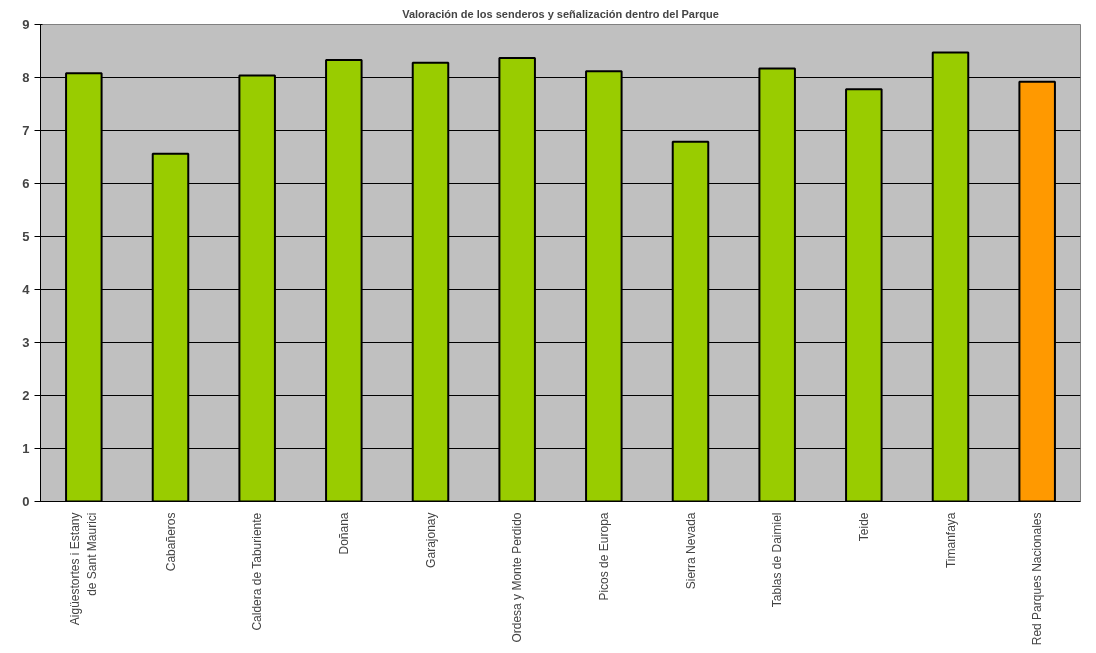 This screenshot has height=653, width=1096. Describe the element at coordinates (430, 540) in the screenshot. I see `x-tick-label: Garajonay` at that location.